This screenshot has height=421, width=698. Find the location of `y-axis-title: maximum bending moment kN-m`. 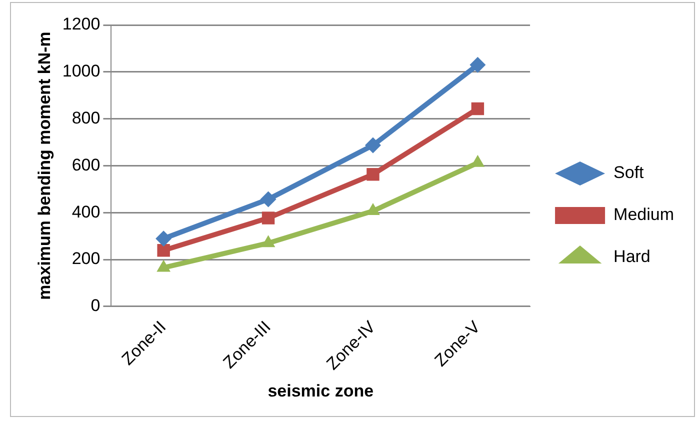

y-axis-title: maximum bending moment kN-m is located at coordinates (44, 166).